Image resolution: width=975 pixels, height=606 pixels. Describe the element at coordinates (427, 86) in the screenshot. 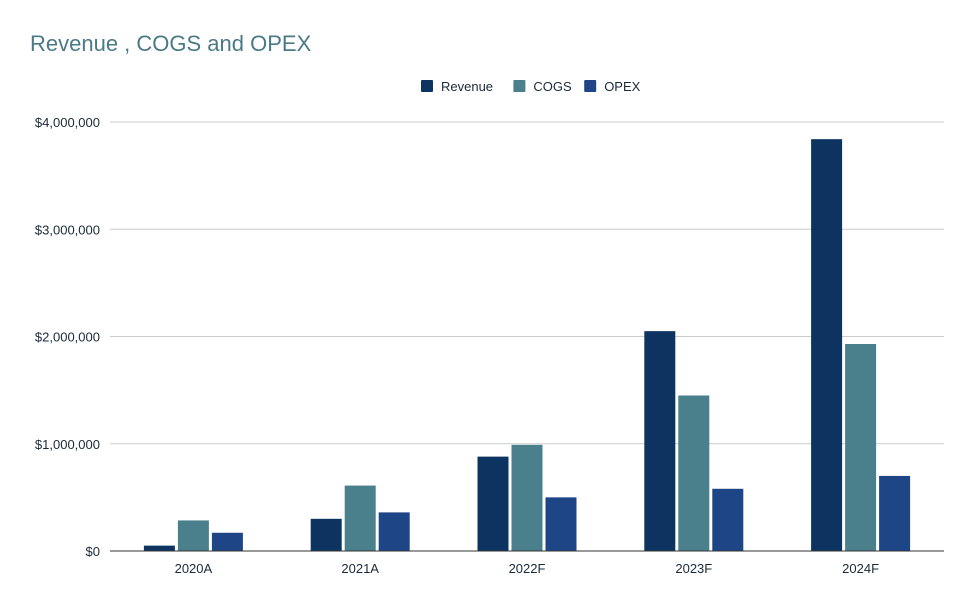

I see `legend-swatch-revenue` at that location.